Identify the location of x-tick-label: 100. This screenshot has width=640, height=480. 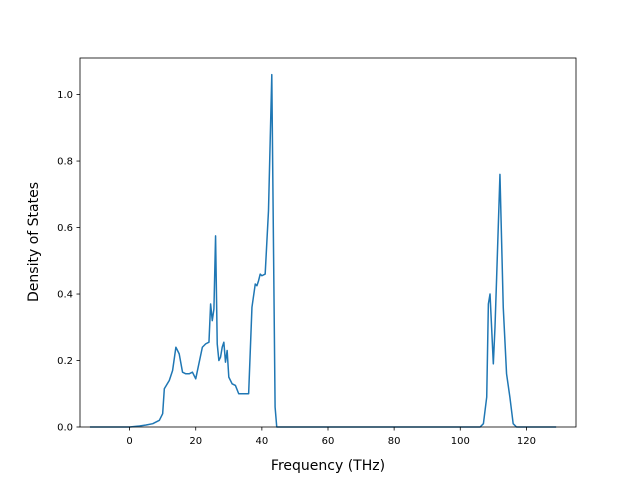
(460, 441).